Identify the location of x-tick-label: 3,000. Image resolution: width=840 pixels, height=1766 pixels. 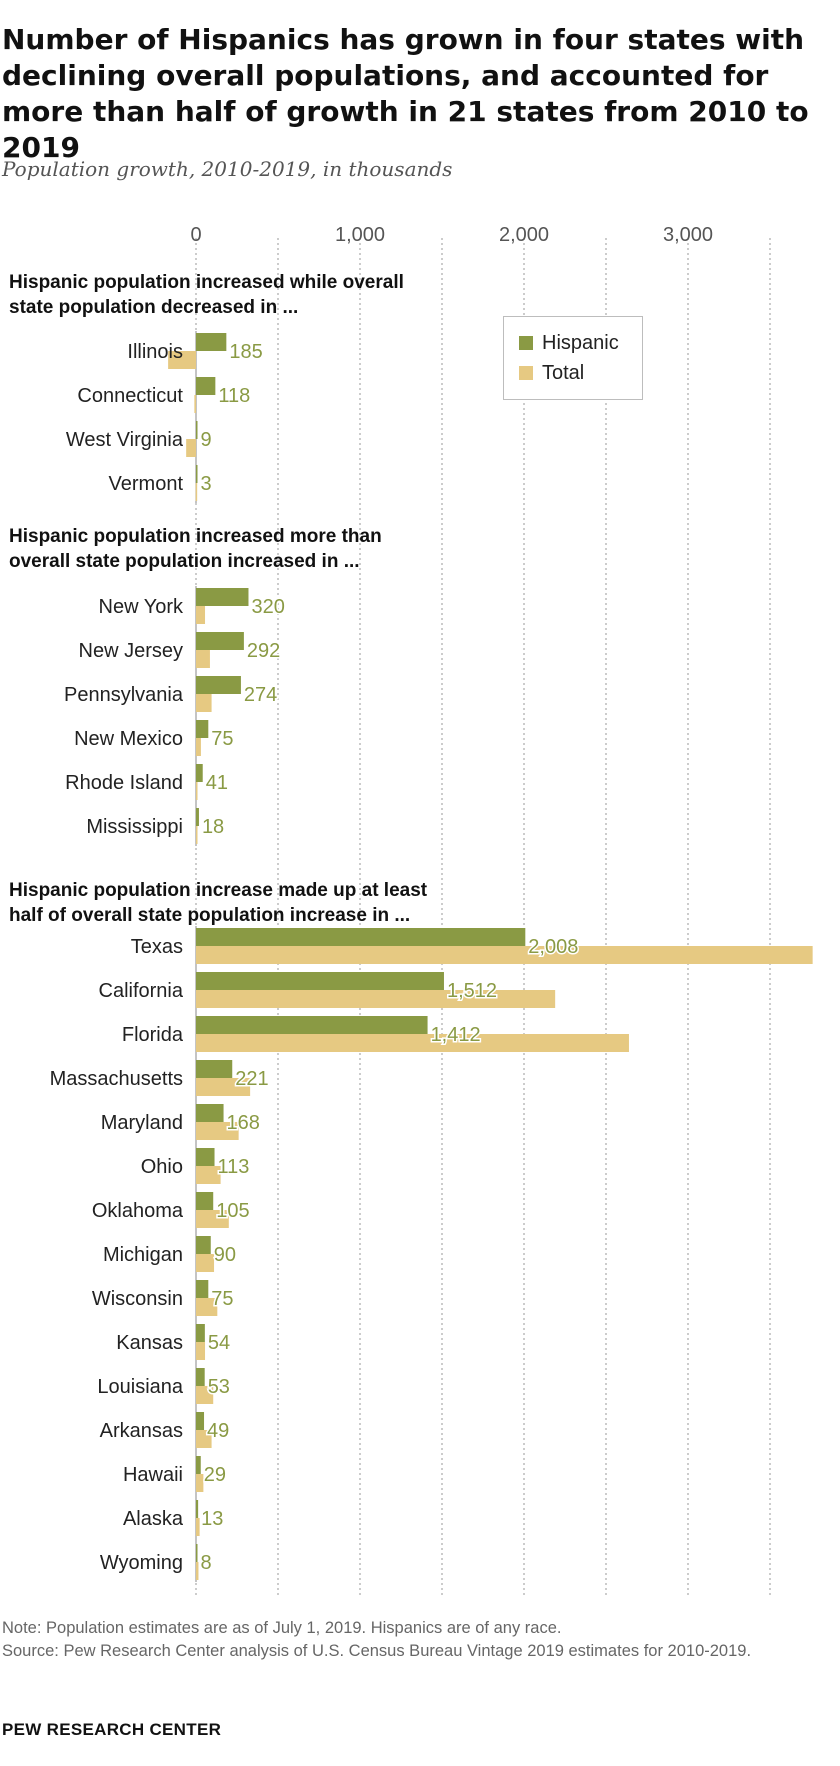
(688, 235).